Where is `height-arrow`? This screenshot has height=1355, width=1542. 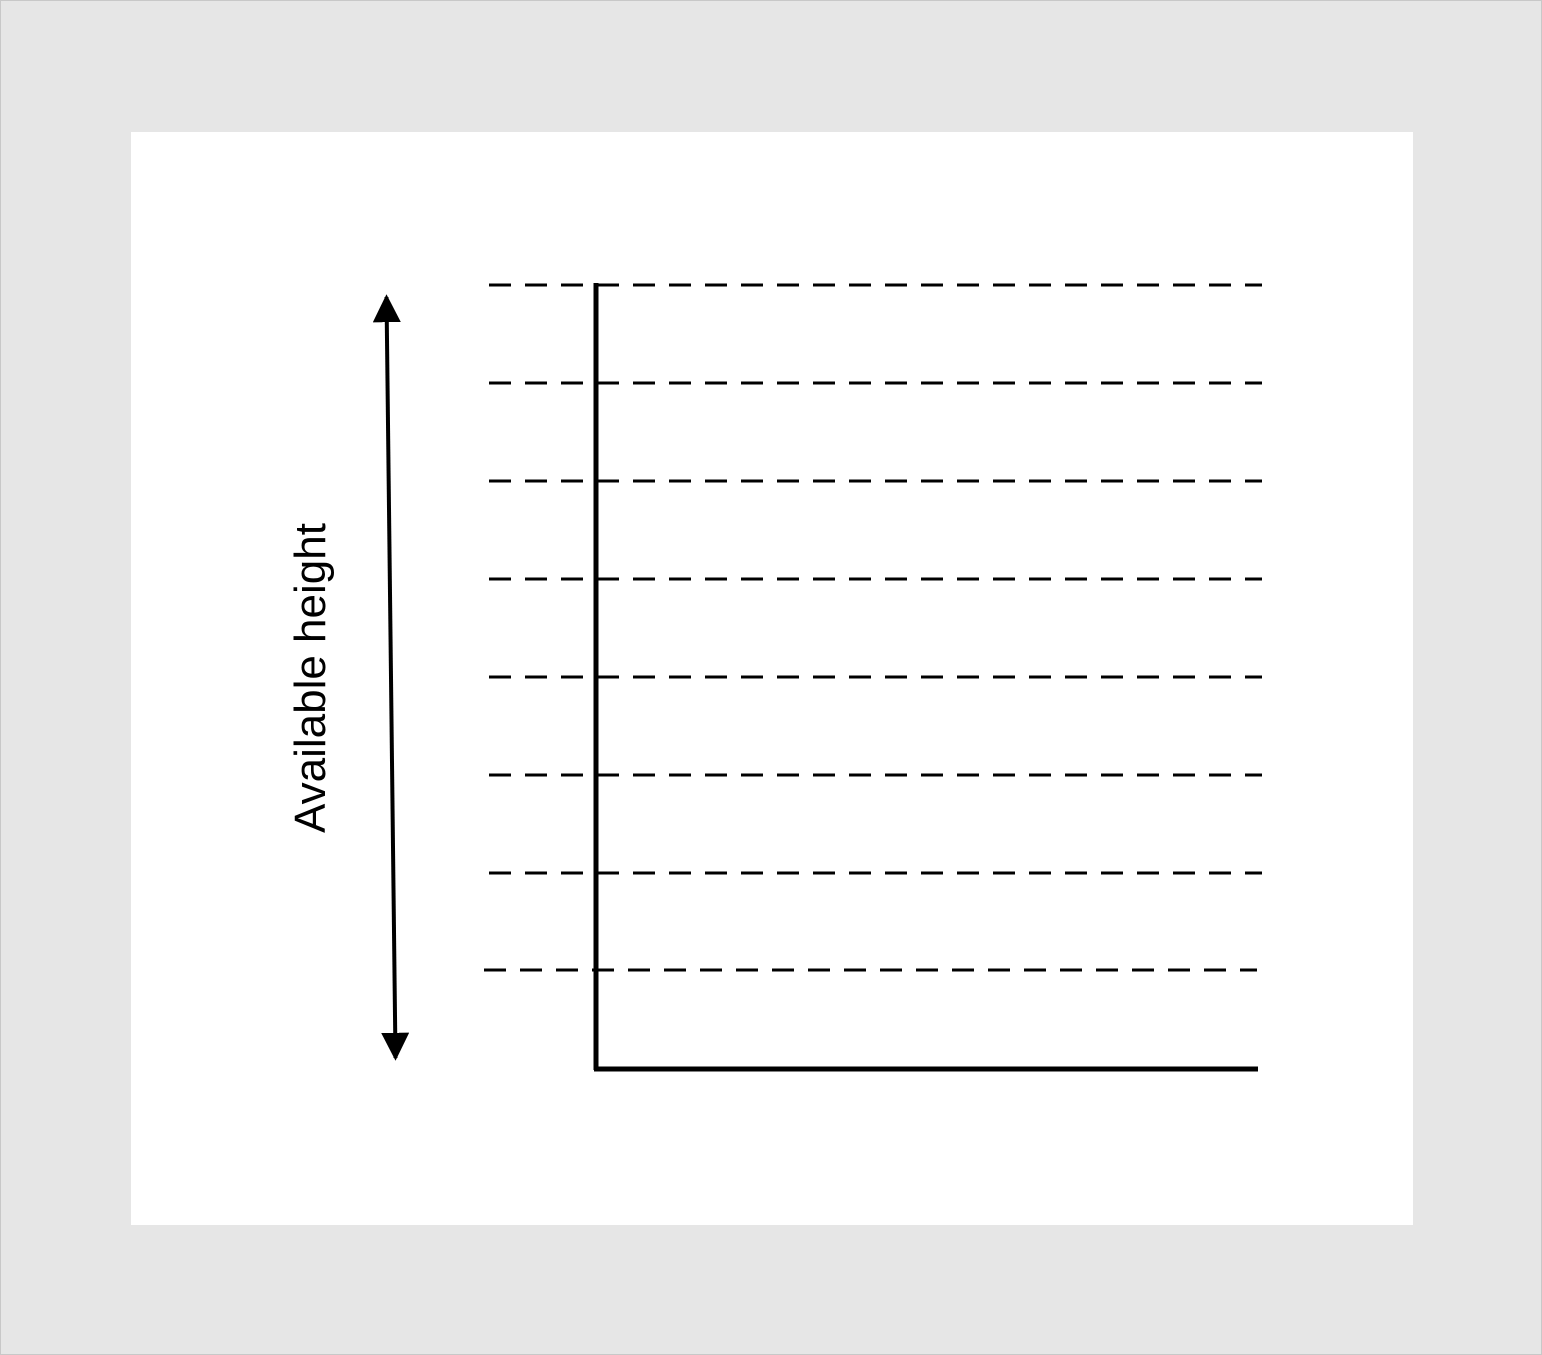
height-arrow is located at coordinates (391, 677).